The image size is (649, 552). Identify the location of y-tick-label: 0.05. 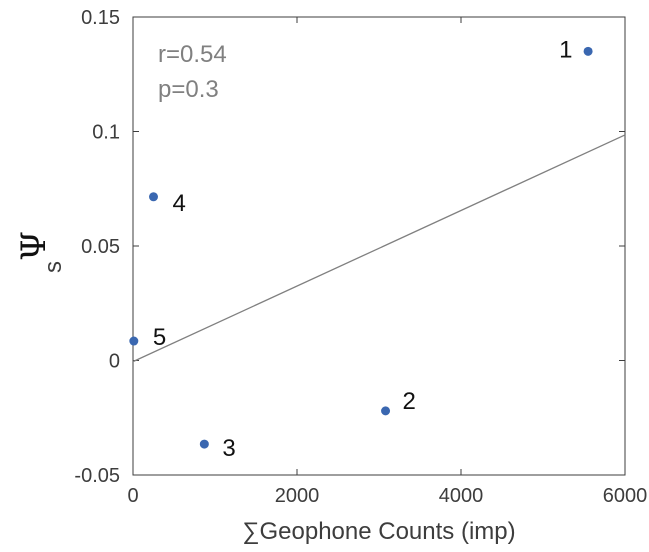
(100, 247).